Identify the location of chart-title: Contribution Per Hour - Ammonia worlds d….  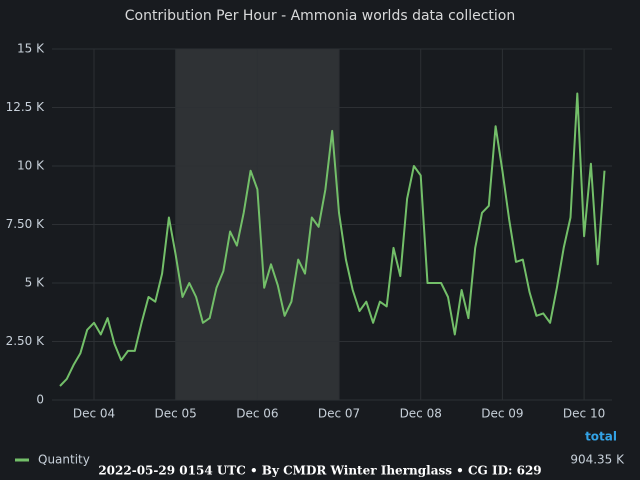
(320, 16).